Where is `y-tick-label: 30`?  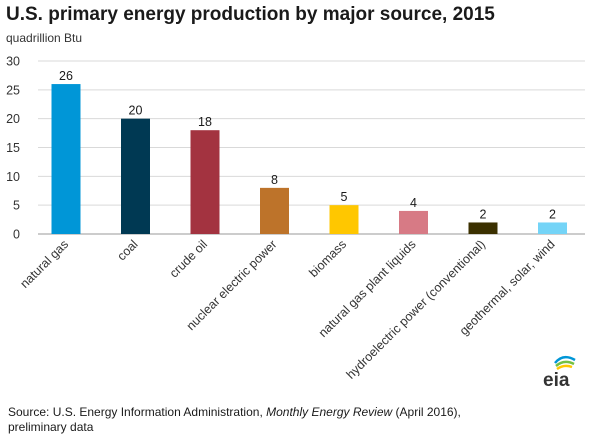
y-tick-label: 30 is located at coordinates (13, 62).